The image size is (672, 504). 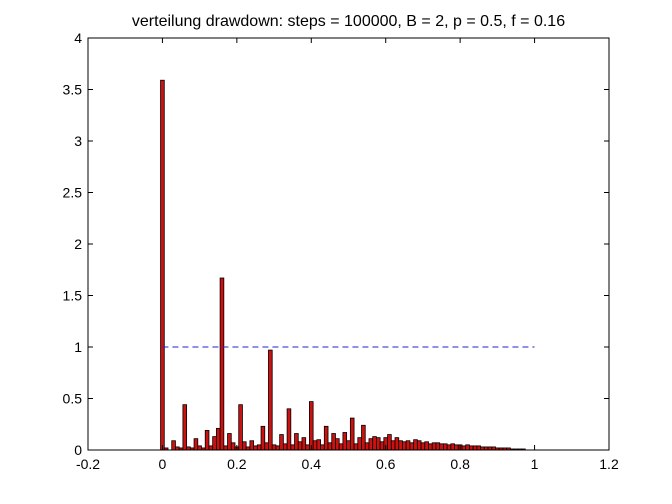 What do you see at coordinates (73, 193) in the screenshot?
I see `y-tick-label-5: 2.5` at bounding box center [73, 193].